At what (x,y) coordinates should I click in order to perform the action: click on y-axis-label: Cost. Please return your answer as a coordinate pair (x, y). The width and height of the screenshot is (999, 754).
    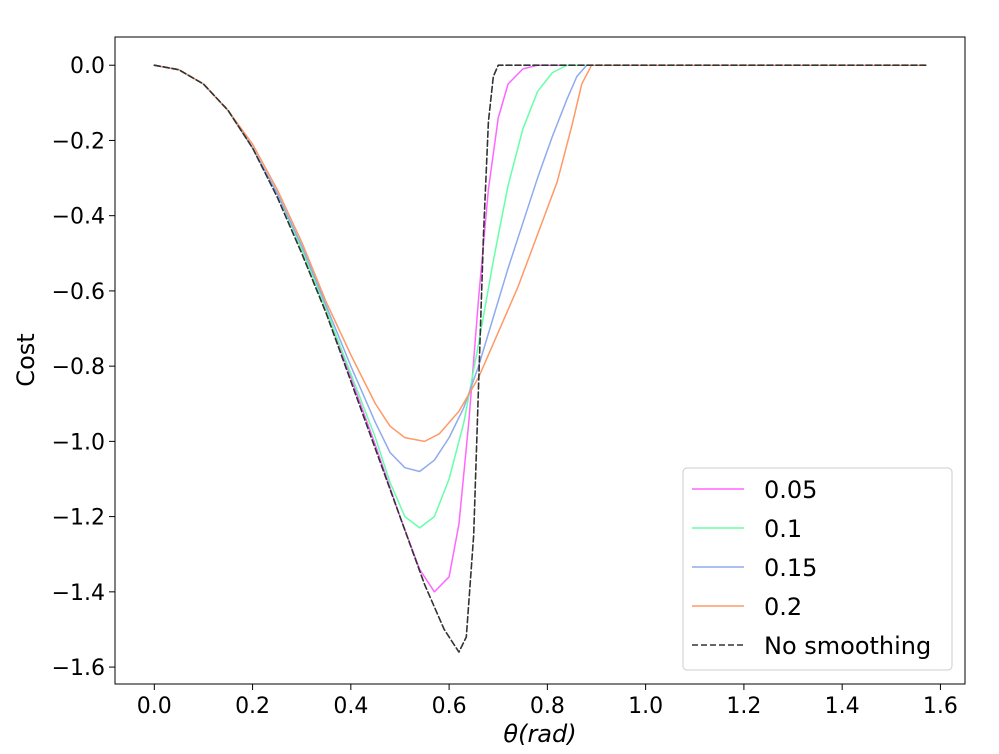
    Looking at the image, I should click on (26, 359).